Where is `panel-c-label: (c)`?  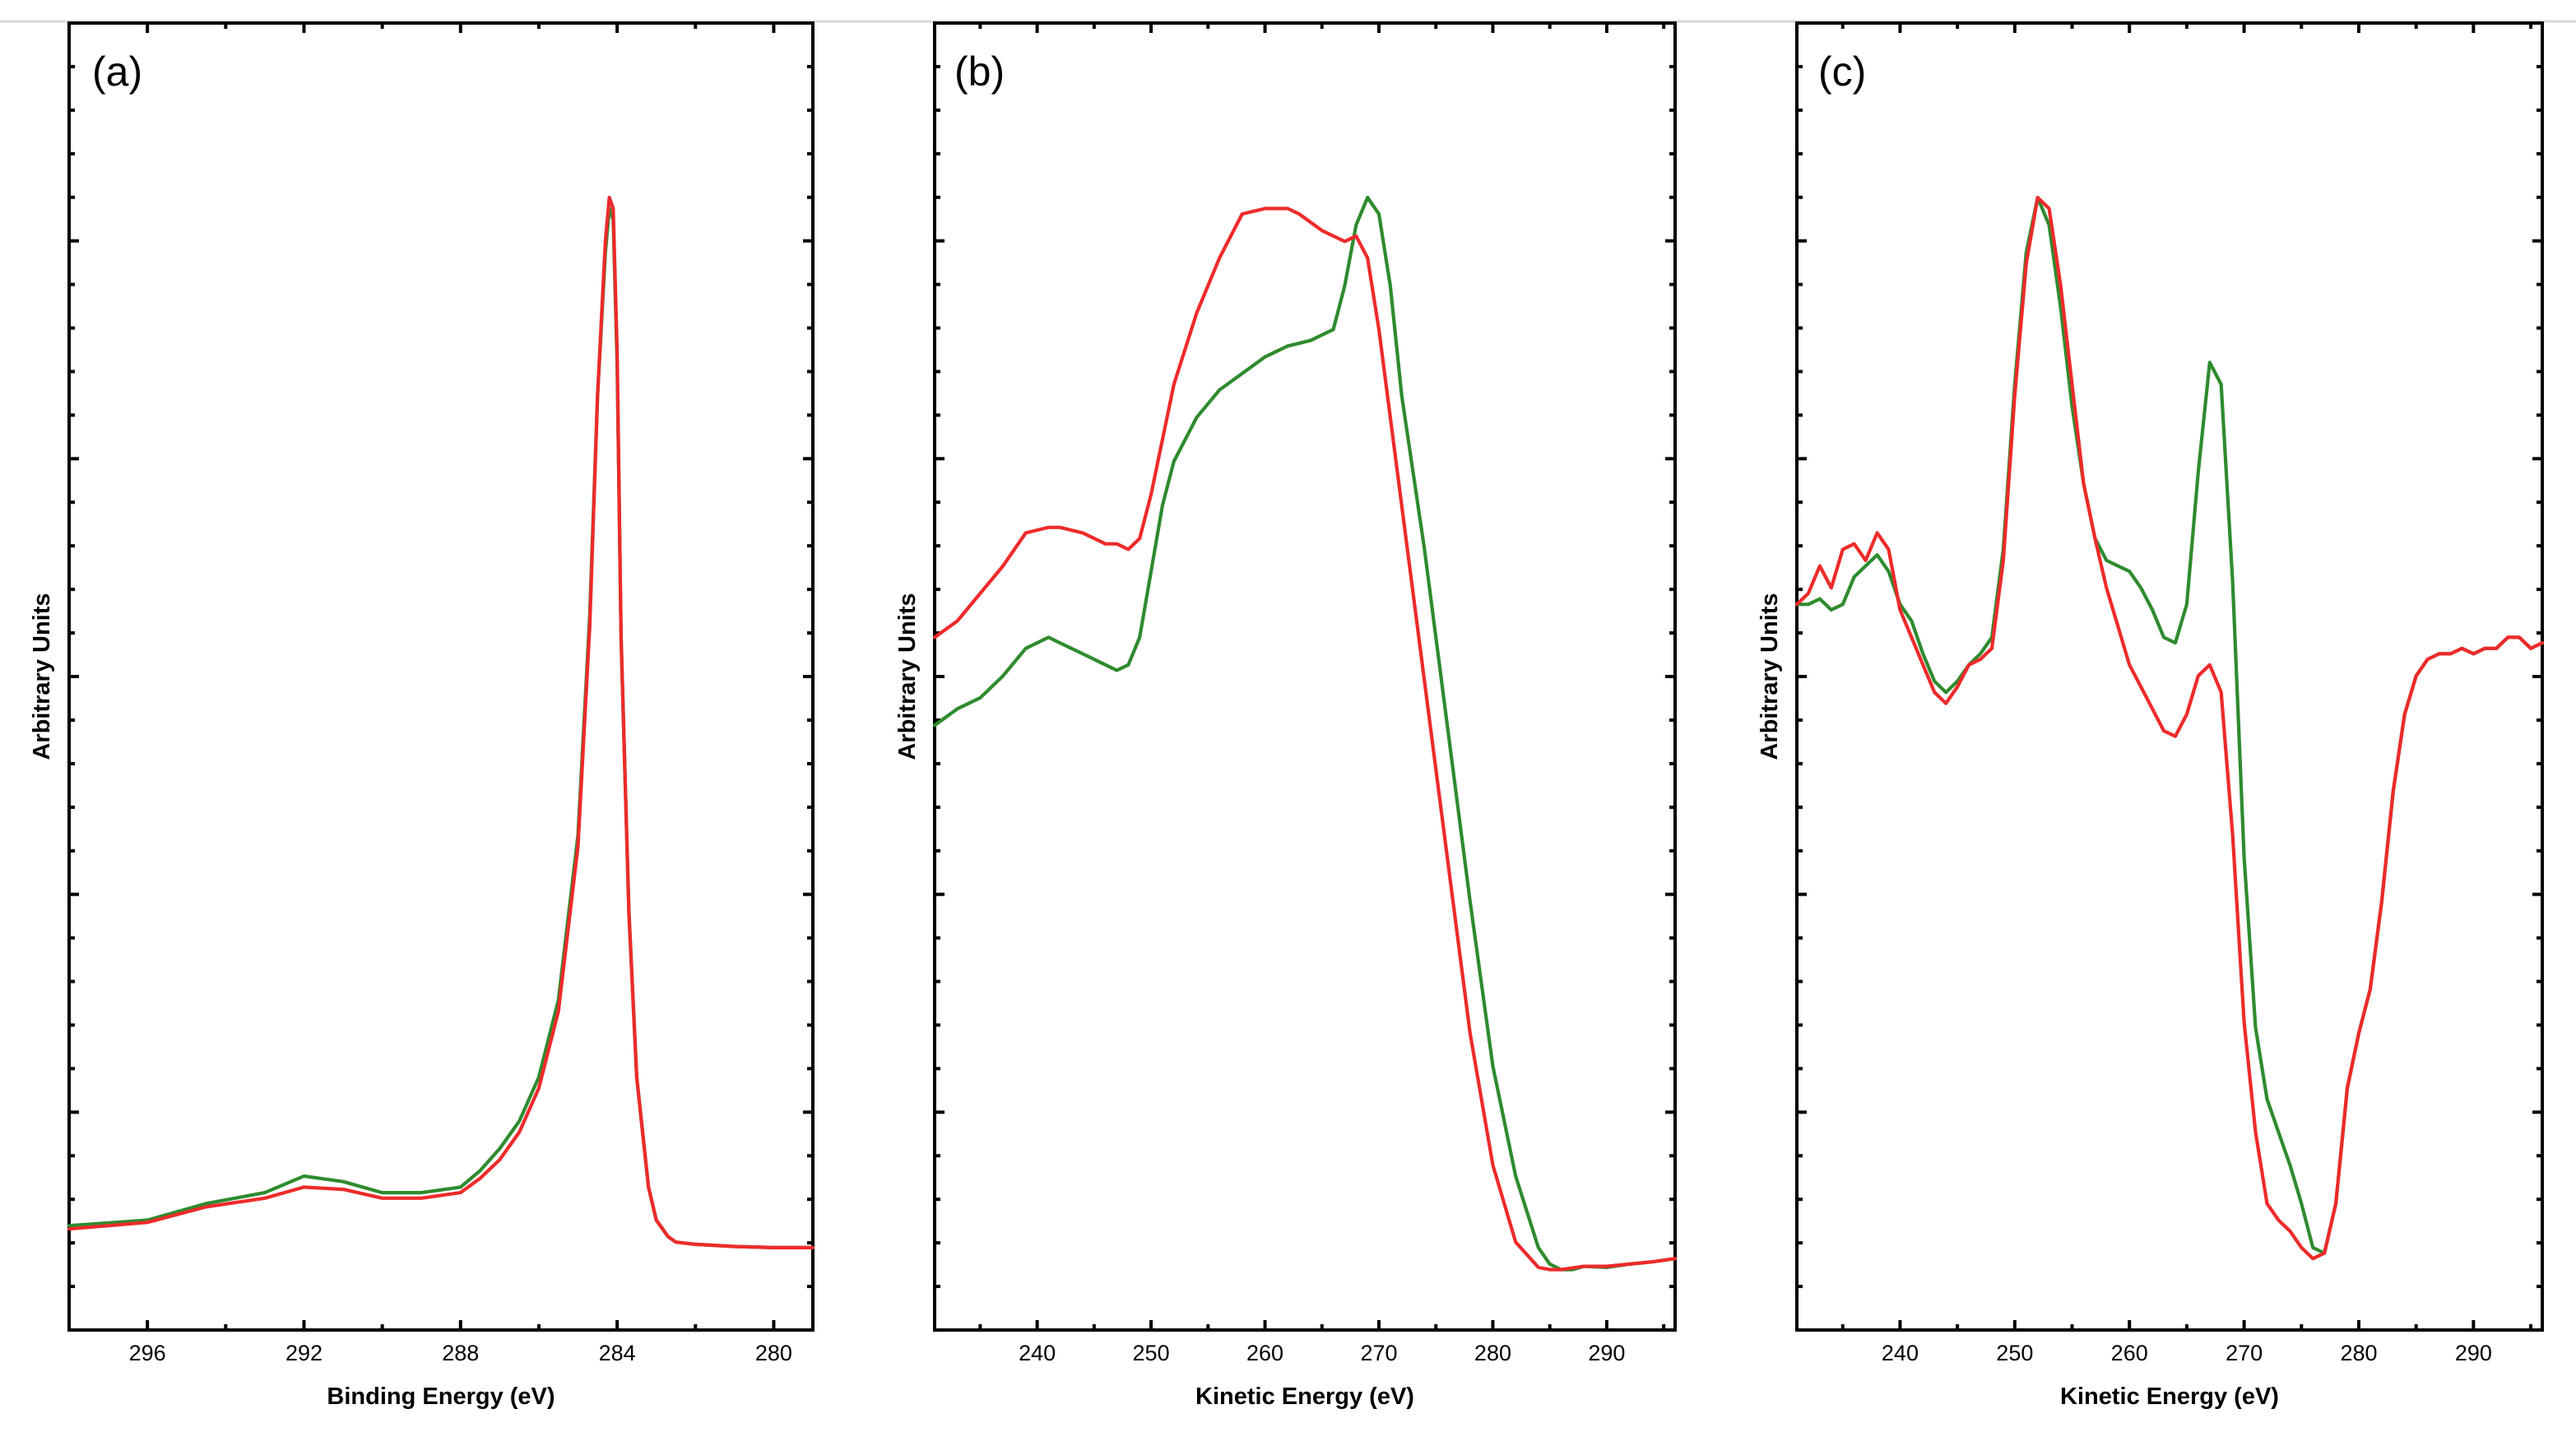
panel-c-label: (c) is located at coordinates (1842, 72).